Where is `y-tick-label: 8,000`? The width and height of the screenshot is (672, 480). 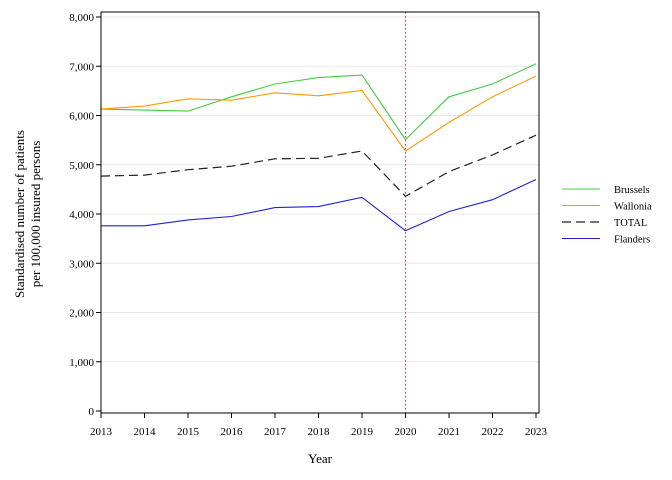
y-tick-label: 8,000 is located at coordinates (81, 18).